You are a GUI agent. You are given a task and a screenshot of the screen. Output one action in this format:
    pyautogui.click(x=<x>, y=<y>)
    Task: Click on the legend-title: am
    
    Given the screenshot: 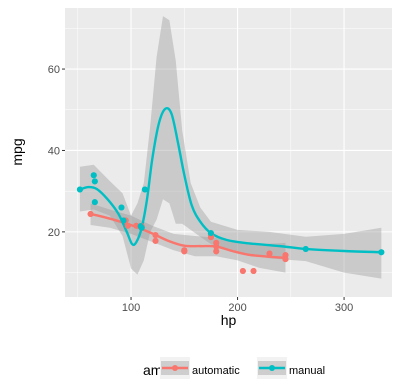 What is the action you would take?
    pyautogui.click(x=152, y=370)
    